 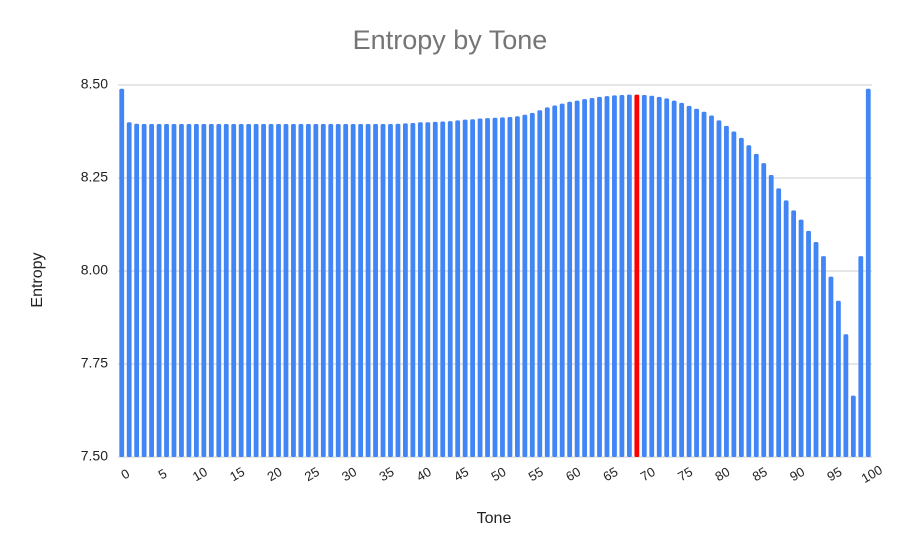 What do you see at coordinates (349, 474) in the screenshot?
I see `x-tick-label: 30` at bounding box center [349, 474].